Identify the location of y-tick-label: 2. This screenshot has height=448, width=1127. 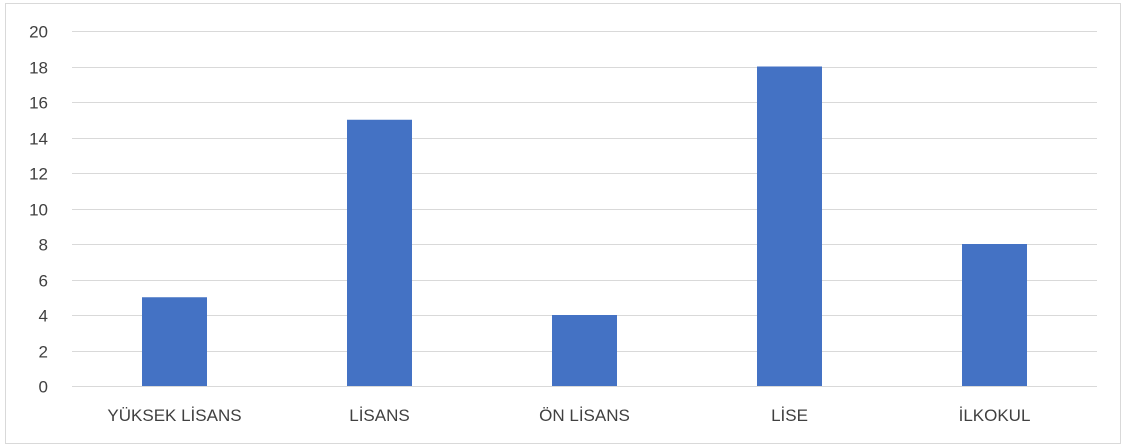
(43, 352).